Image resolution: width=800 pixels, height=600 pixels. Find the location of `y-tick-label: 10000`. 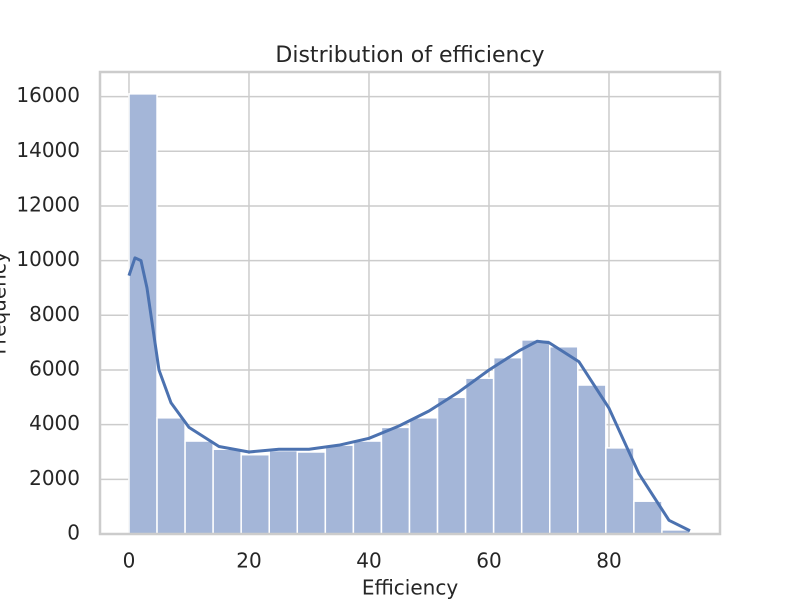

y-tick-label: 10000 is located at coordinates (48, 259).